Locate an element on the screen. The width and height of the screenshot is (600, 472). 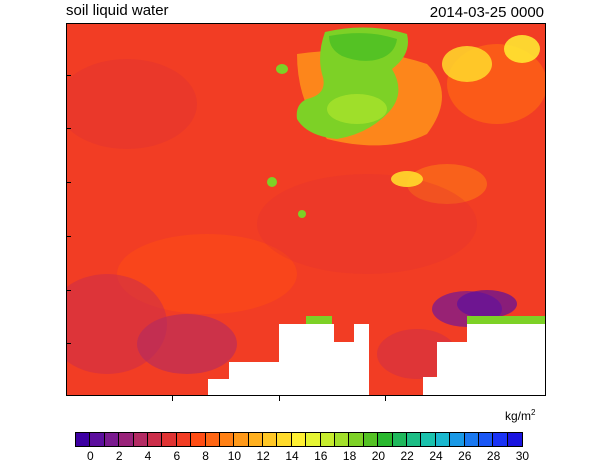
colorbar-label: 4 is located at coordinates (148, 456).